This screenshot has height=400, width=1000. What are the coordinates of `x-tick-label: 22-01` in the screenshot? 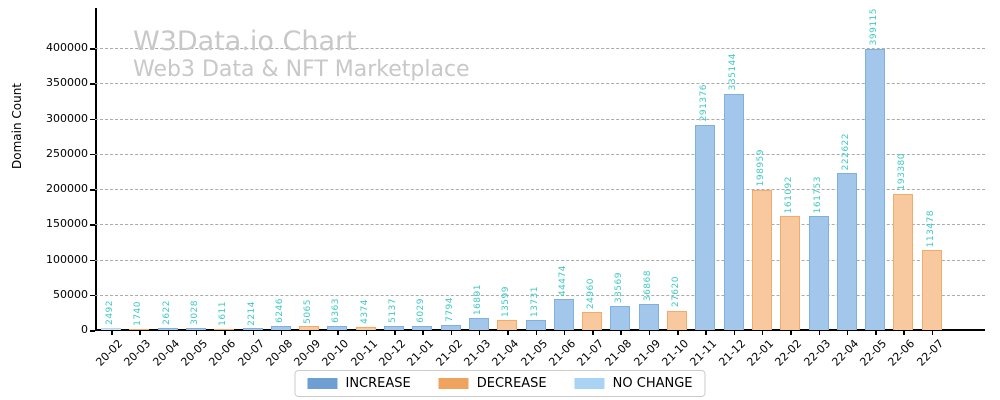 It's located at (760, 353).